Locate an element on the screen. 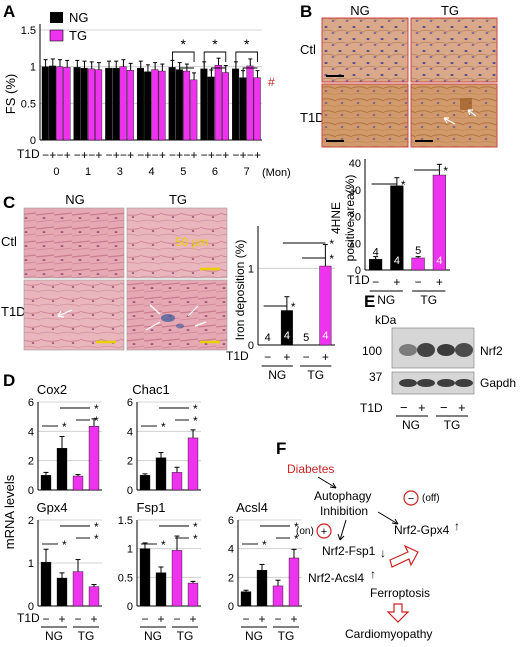  hollow-arrow-icon is located at coordinates (398, 613).